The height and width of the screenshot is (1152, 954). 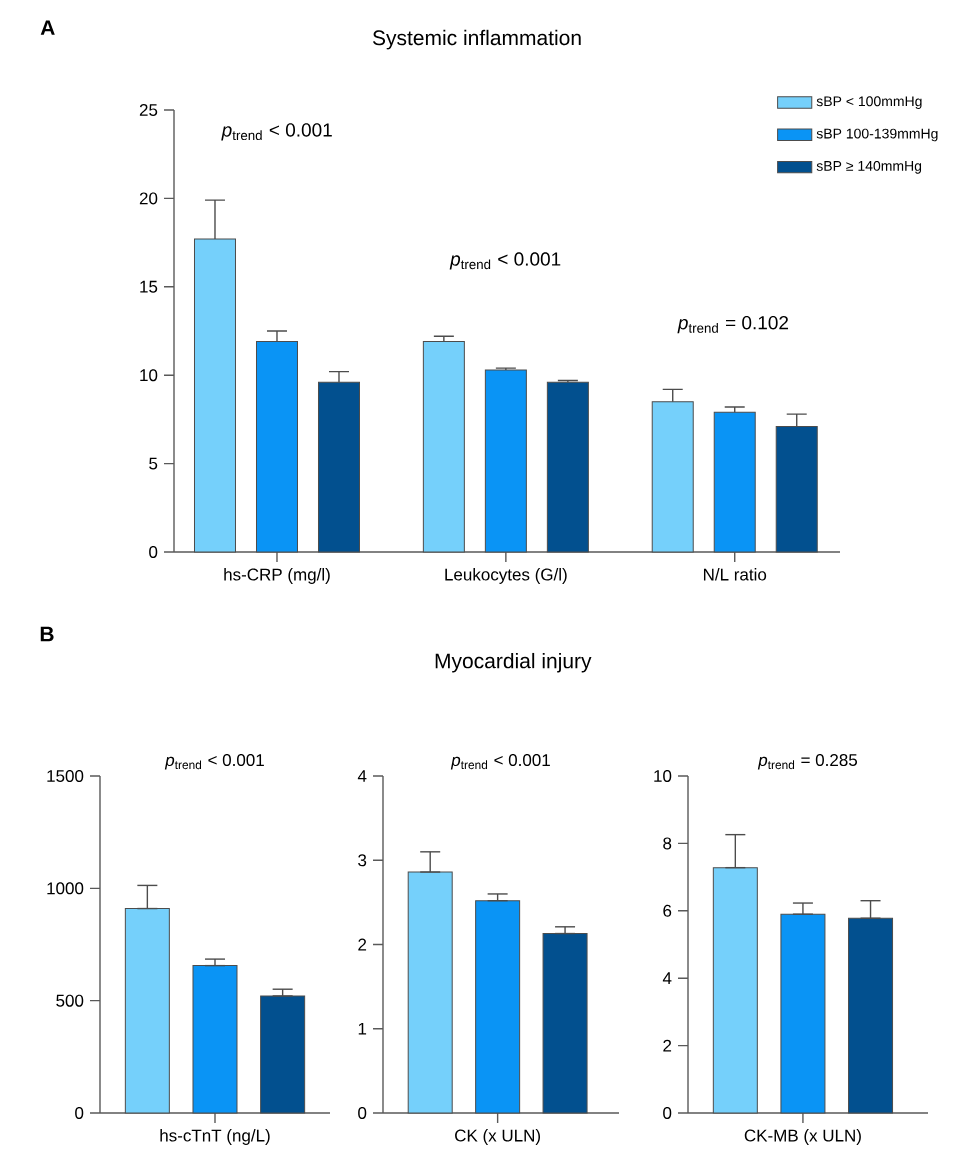 What do you see at coordinates (215, 1137) in the screenshot?
I see `x-tick-label: hs-cTnT (ng/L)` at bounding box center [215, 1137].